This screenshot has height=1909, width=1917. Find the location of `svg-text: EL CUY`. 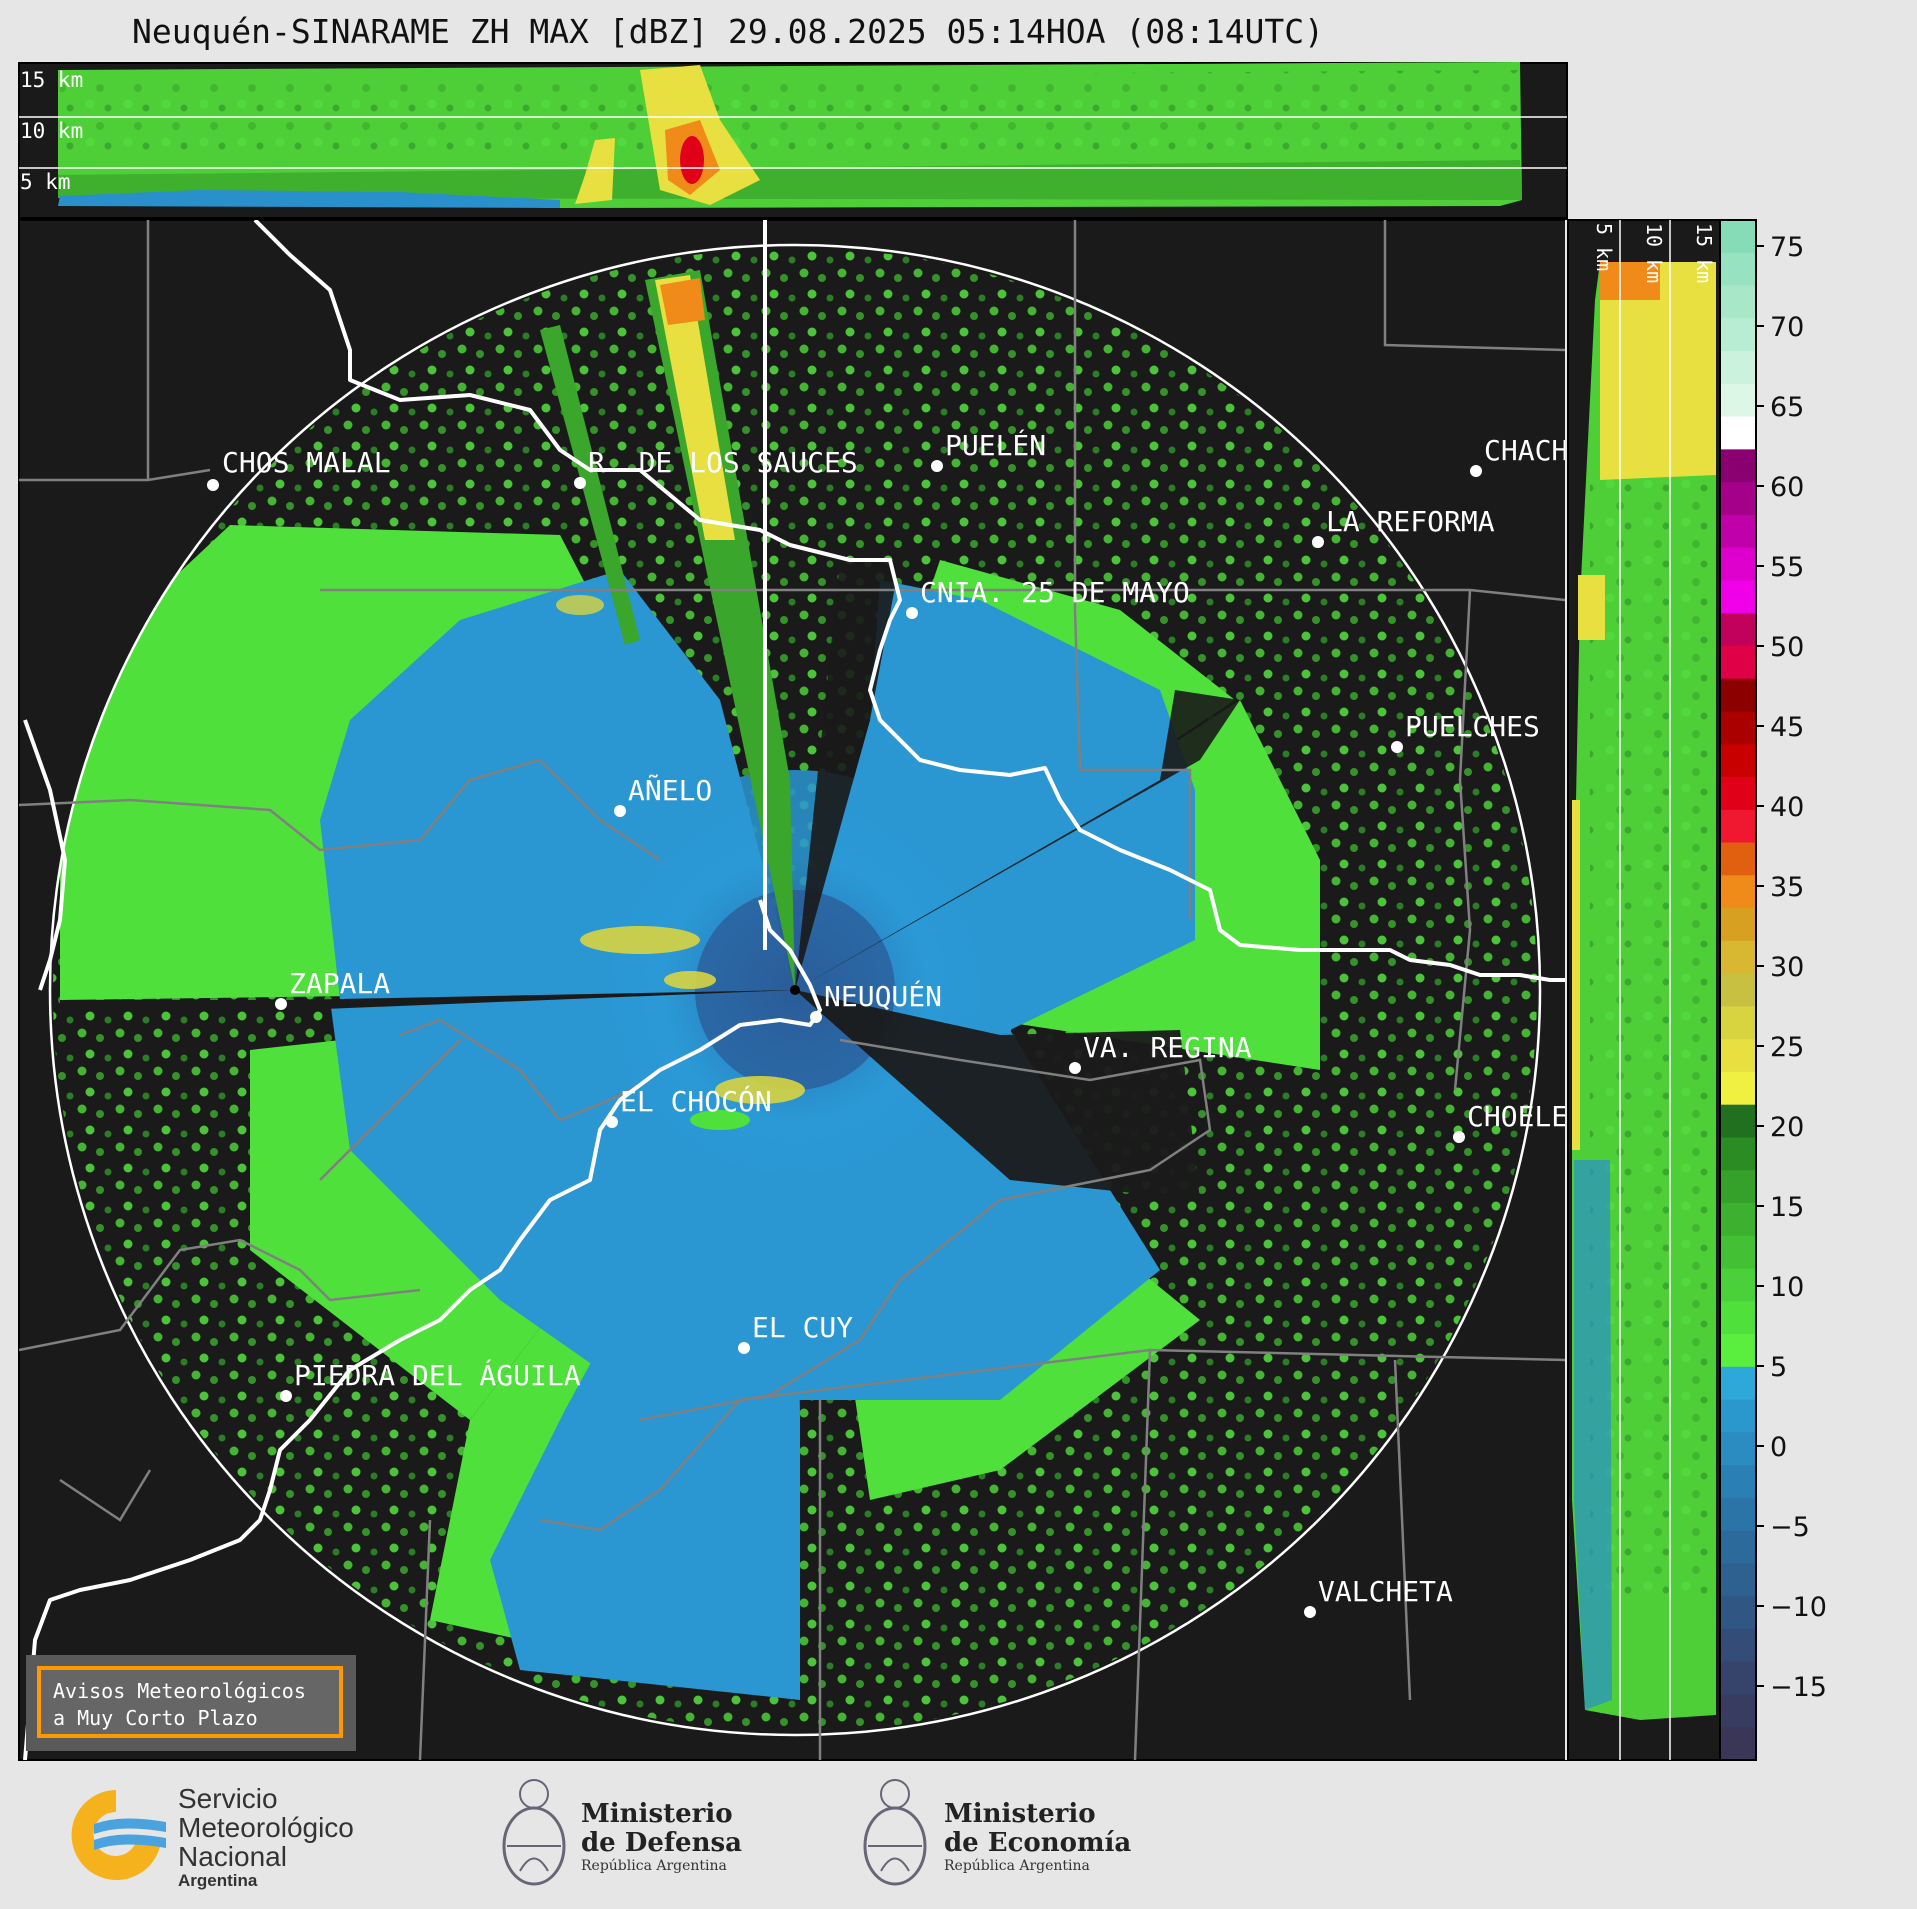

svg-text: EL CUY is located at coordinates (802, 1327).